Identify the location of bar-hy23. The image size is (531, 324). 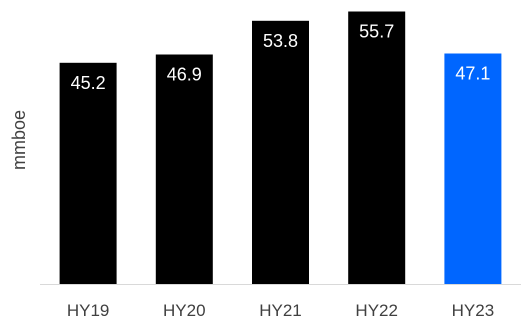
(473, 168).